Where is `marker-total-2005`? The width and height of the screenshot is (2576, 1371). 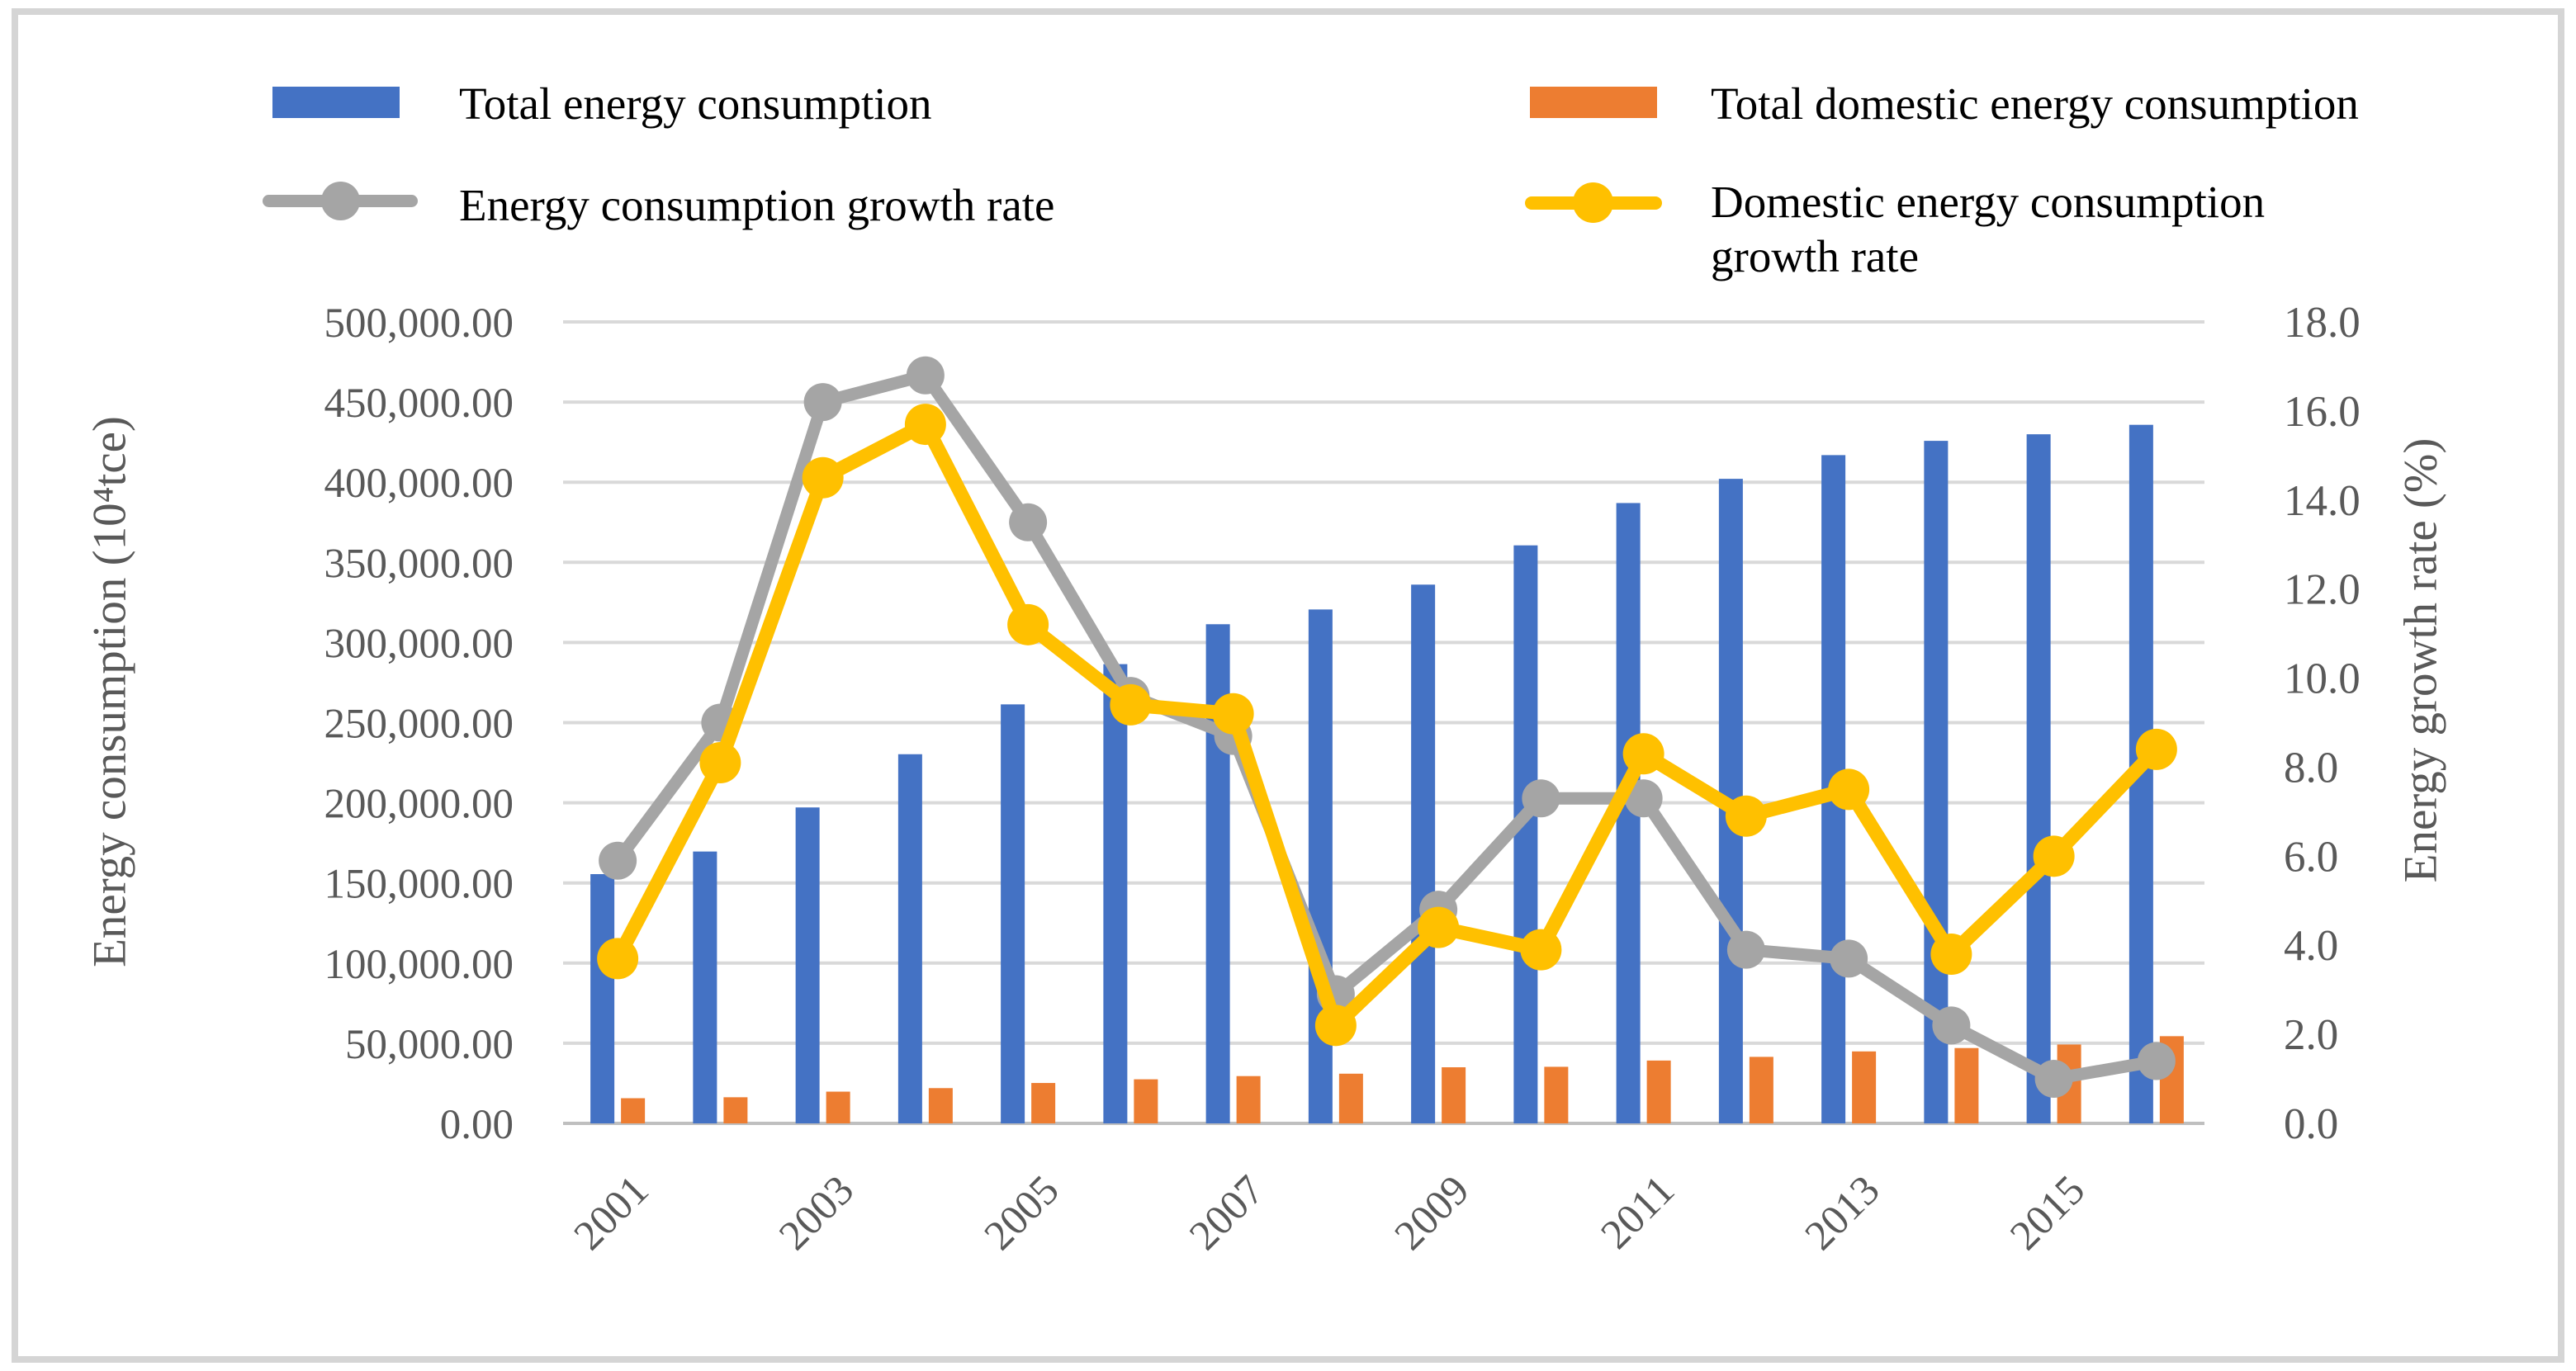 marker-total-2005 is located at coordinates (1028, 522).